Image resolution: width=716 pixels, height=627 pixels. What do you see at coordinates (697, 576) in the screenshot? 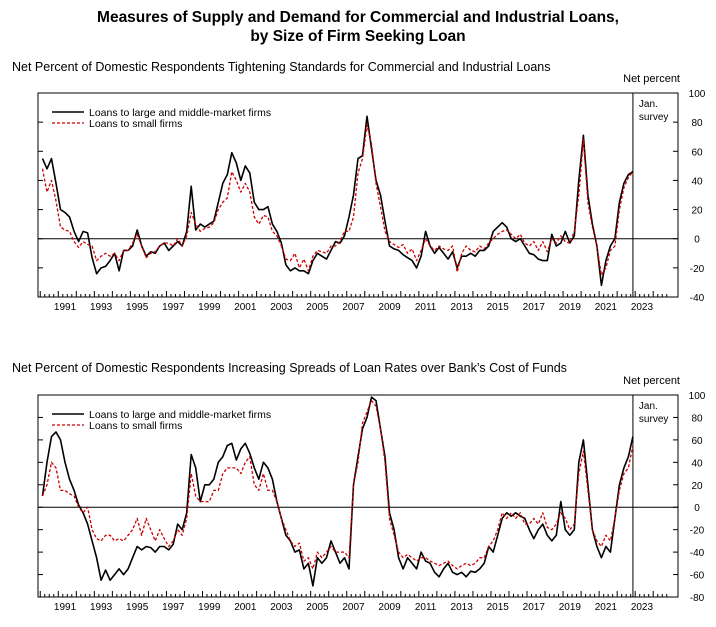
I see `y-tick-label: -60` at bounding box center [697, 576].